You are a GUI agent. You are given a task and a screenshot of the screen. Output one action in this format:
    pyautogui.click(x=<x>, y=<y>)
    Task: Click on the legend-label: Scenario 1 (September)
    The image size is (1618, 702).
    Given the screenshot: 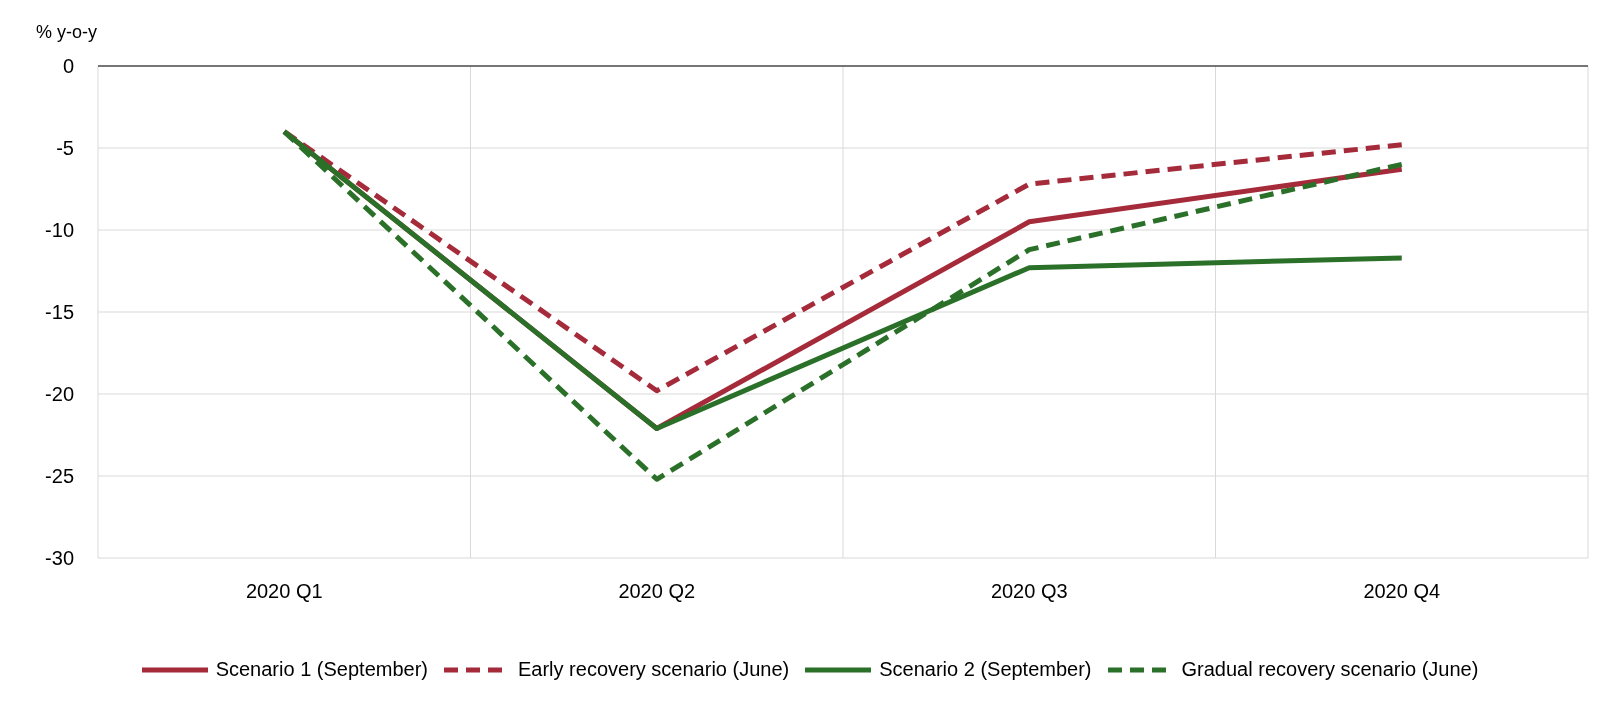 What is the action you would take?
    pyautogui.click(x=321, y=669)
    